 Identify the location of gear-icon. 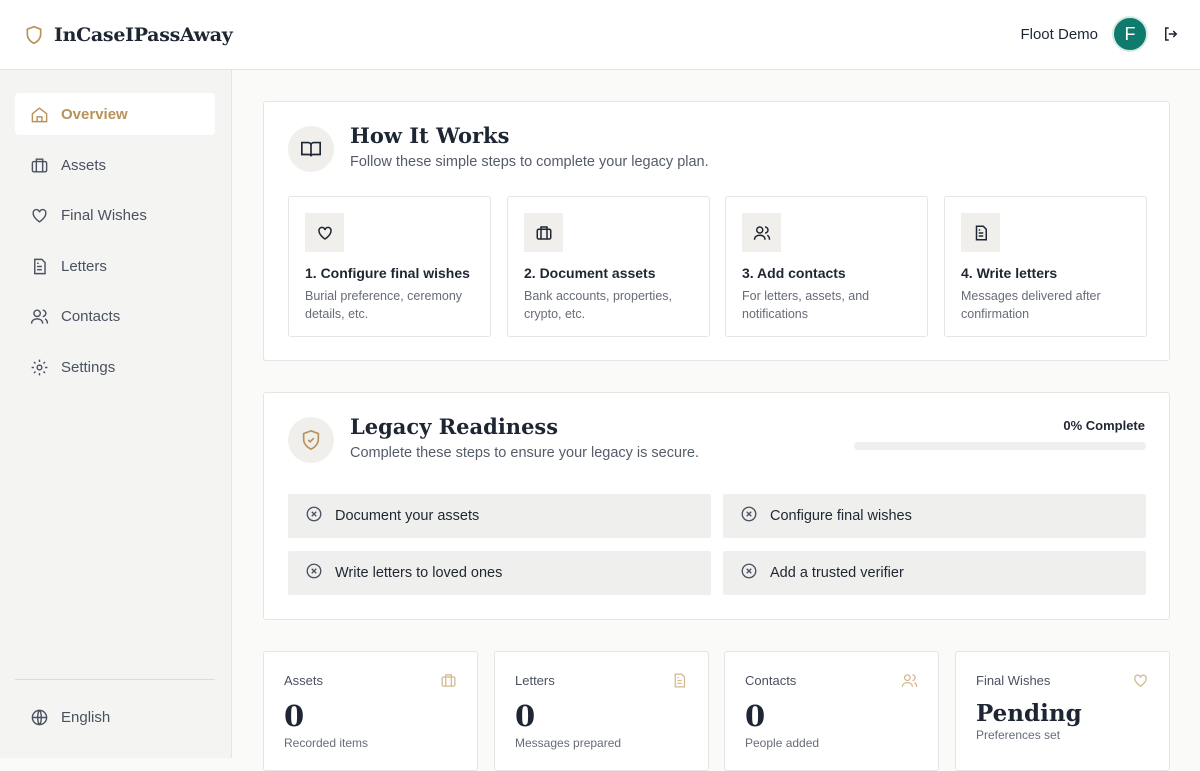
(39, 367).